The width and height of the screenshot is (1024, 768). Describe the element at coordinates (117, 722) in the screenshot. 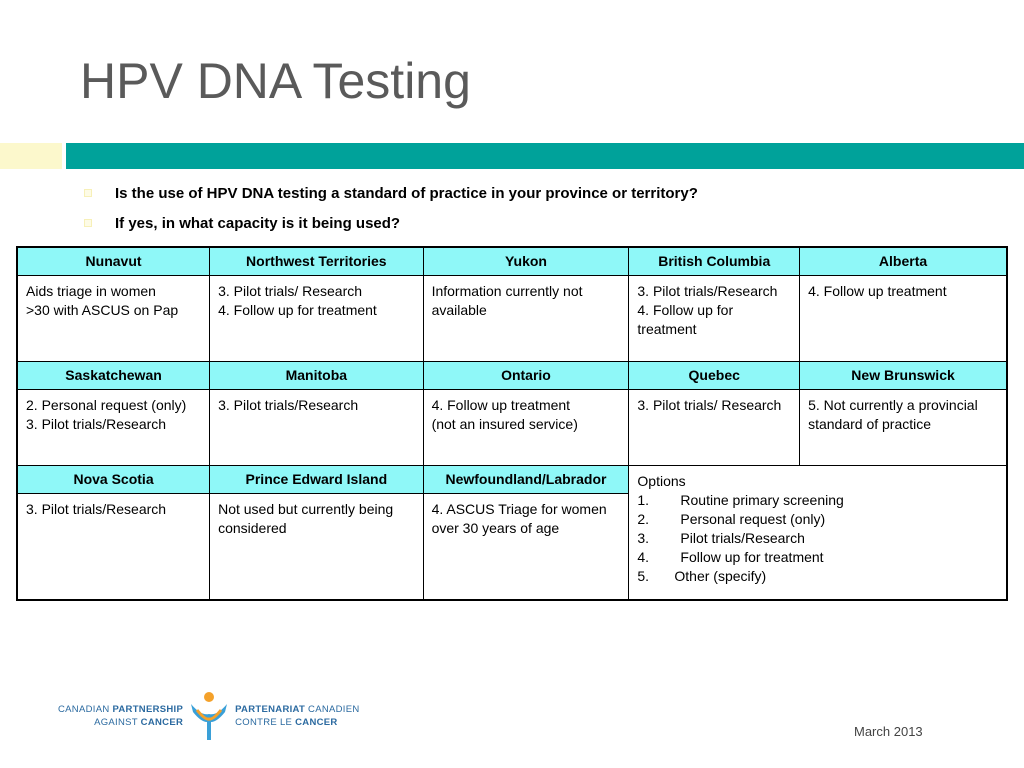

I see `logo-text: AGAINST` at that location.